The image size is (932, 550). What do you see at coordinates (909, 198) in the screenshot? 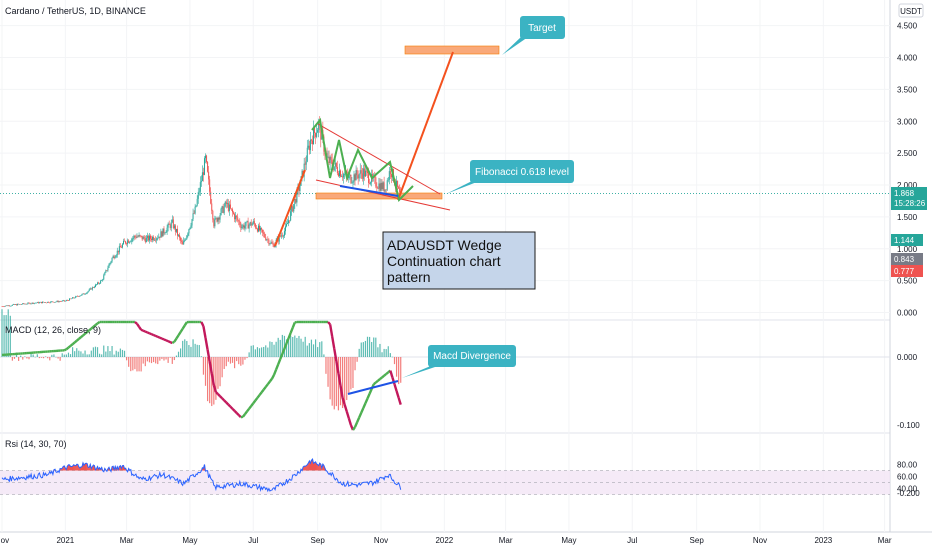
I see `last-price-badge: 1.868 15:28:26` at bounding box center [909, 198].